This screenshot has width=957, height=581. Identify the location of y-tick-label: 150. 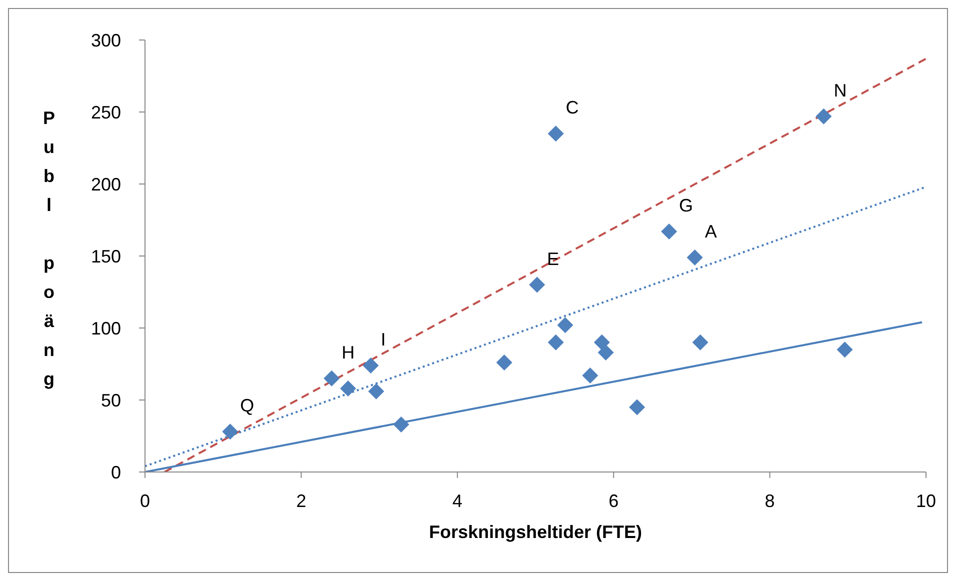
(105, 256).